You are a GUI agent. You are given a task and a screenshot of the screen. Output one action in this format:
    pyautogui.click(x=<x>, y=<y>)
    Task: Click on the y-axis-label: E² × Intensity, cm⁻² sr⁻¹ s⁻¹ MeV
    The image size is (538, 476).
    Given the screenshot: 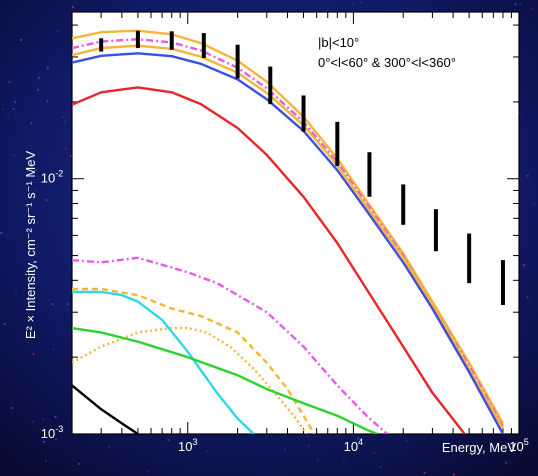 What is the action you would take?
    pyautogui.click(x=30, y=245)
    